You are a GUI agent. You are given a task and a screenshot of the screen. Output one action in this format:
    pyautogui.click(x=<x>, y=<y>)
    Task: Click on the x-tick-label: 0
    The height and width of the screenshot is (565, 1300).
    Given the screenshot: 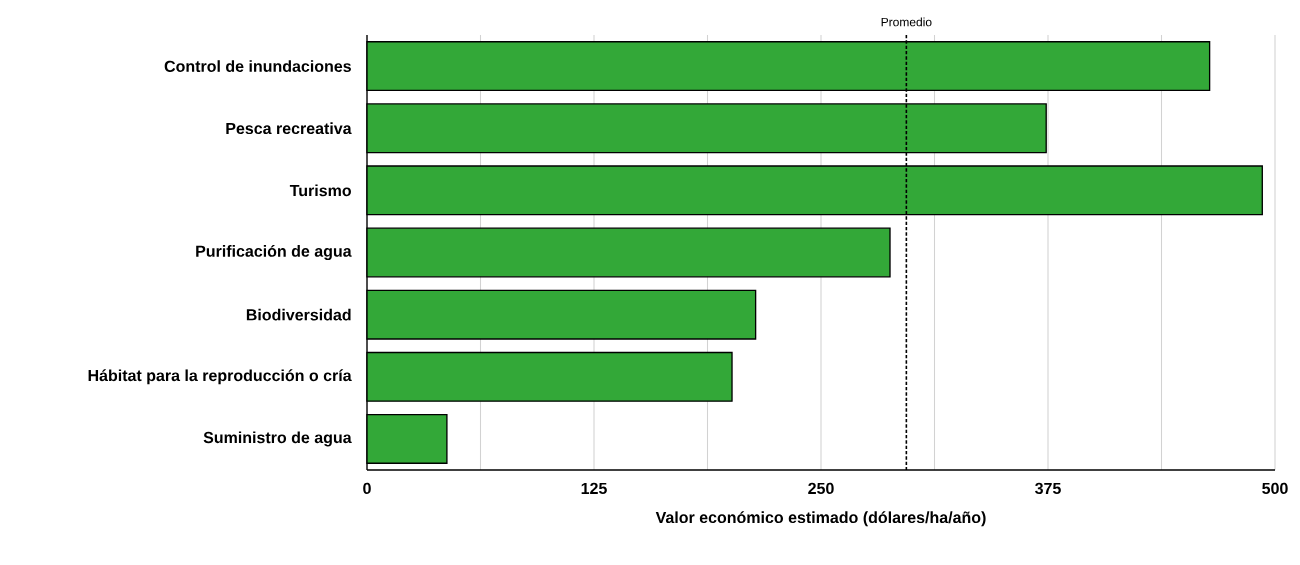 What is the action you would take?
    pyautogui.click(x=367, y=488)
    